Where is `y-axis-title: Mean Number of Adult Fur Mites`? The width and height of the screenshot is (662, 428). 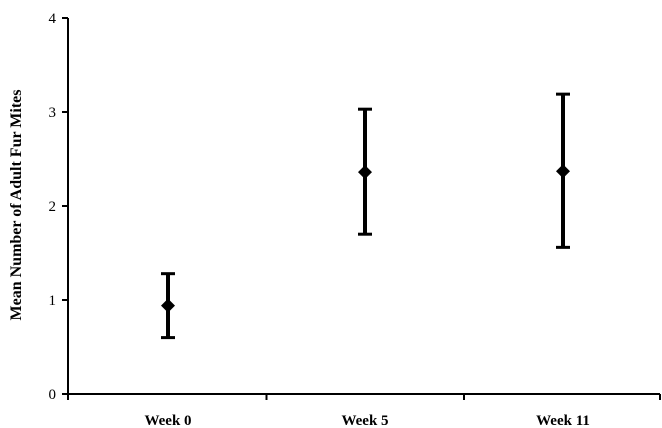
y-axis-title: Mean Number of Adult Fur Mites is located at coordinates (16, 205).